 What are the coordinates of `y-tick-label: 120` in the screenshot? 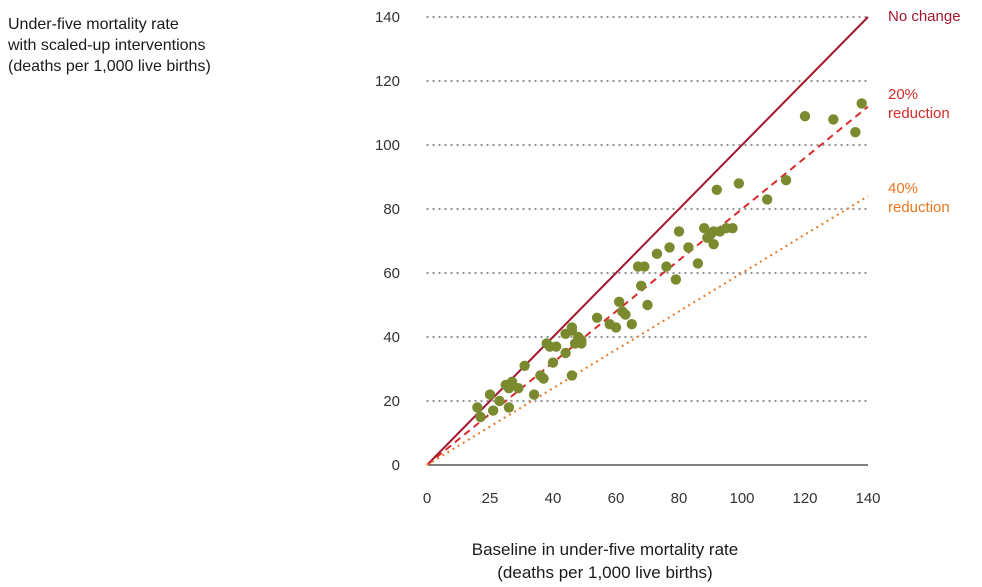 It's located at (387, 81).